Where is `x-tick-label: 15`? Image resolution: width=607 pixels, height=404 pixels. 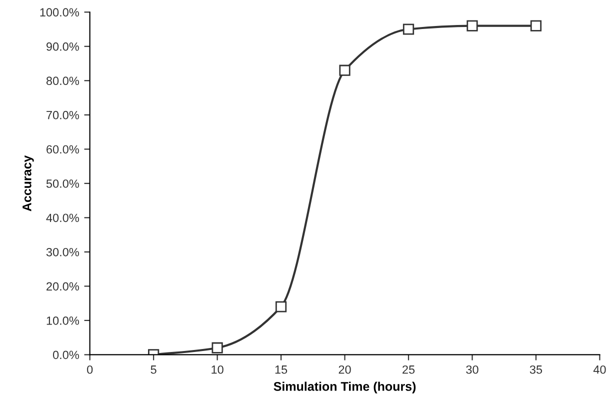 x-tick-label: 15 is located at coordinates (281, 370).